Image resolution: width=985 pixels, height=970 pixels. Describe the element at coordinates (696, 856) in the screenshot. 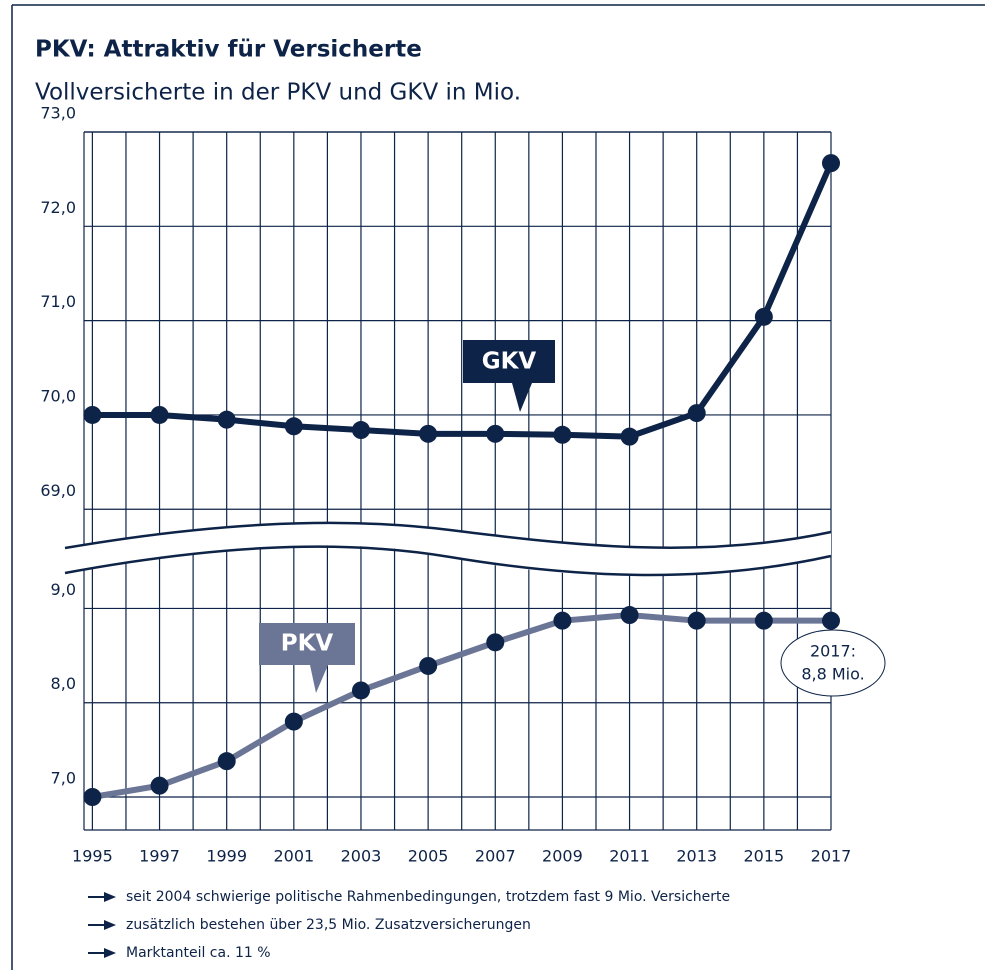

I see `x-tick-label: 2013` at that location.